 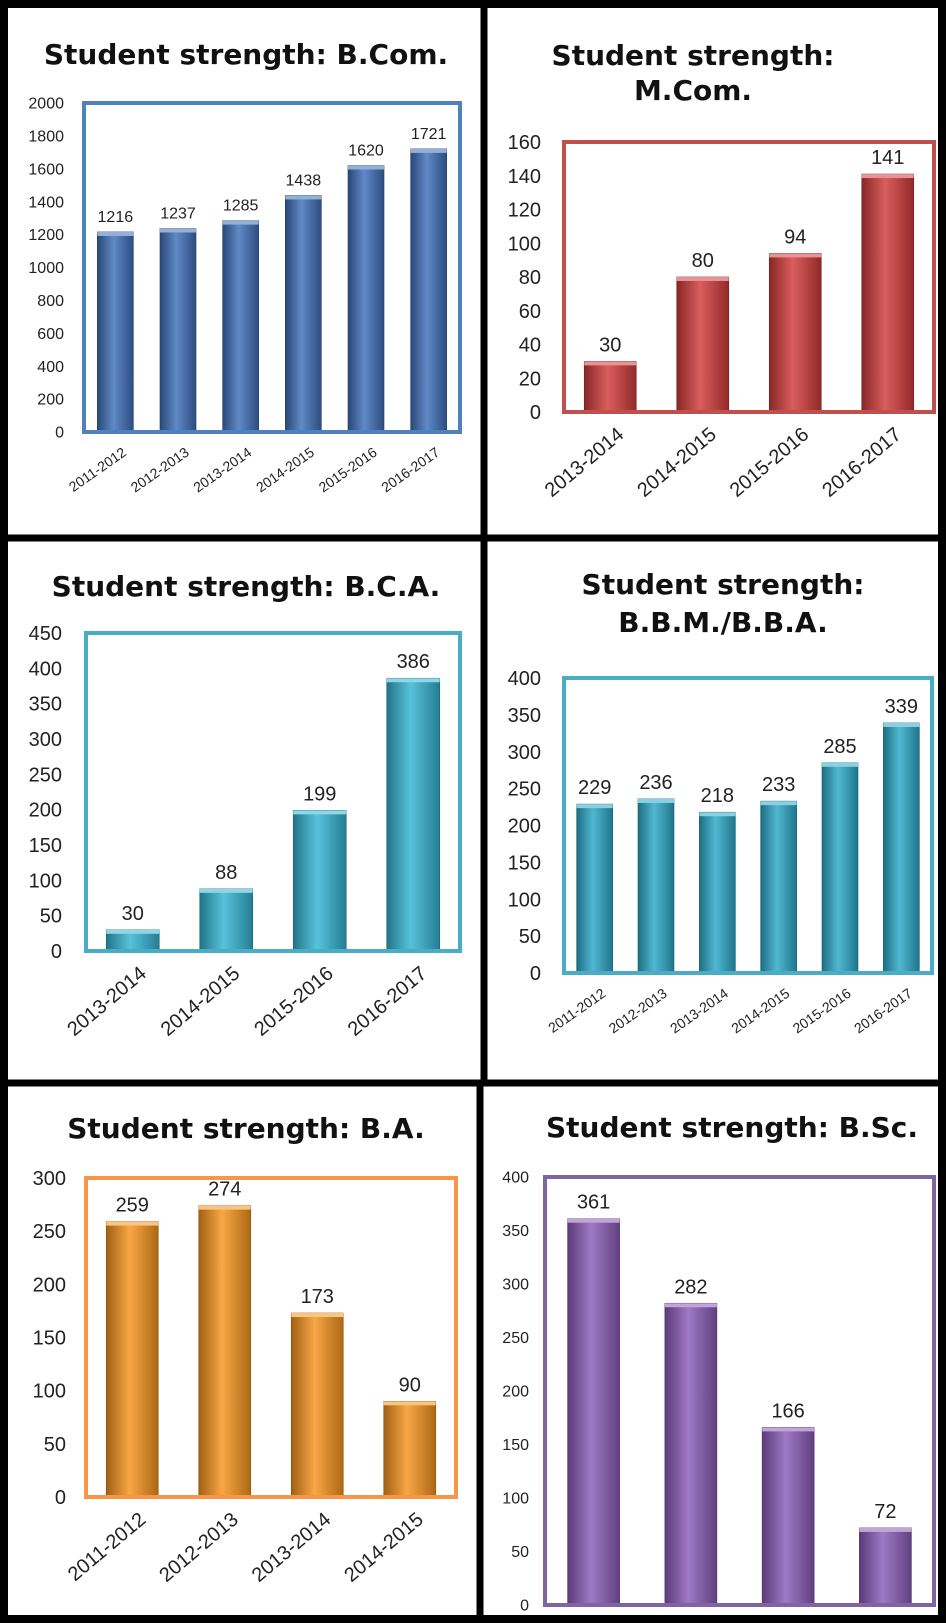 I want to click on data-label: 236, so click(x=655, y=783).